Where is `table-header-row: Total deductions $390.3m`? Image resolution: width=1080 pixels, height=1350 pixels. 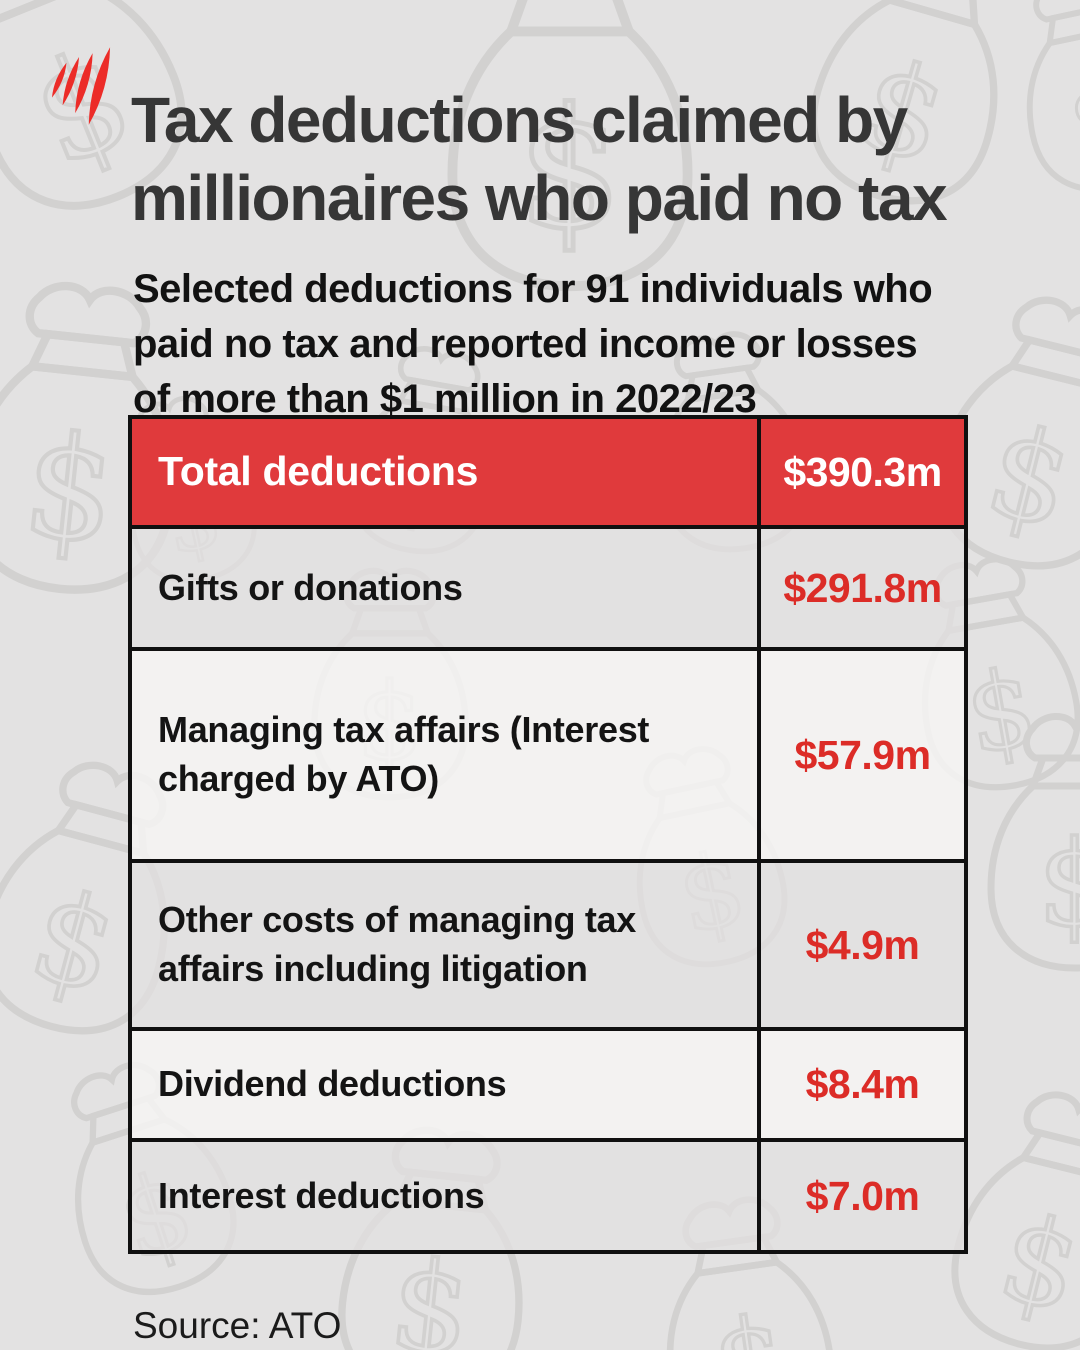
table-header-row: Total deductions $390.3m is located at coordinates (548, 472).